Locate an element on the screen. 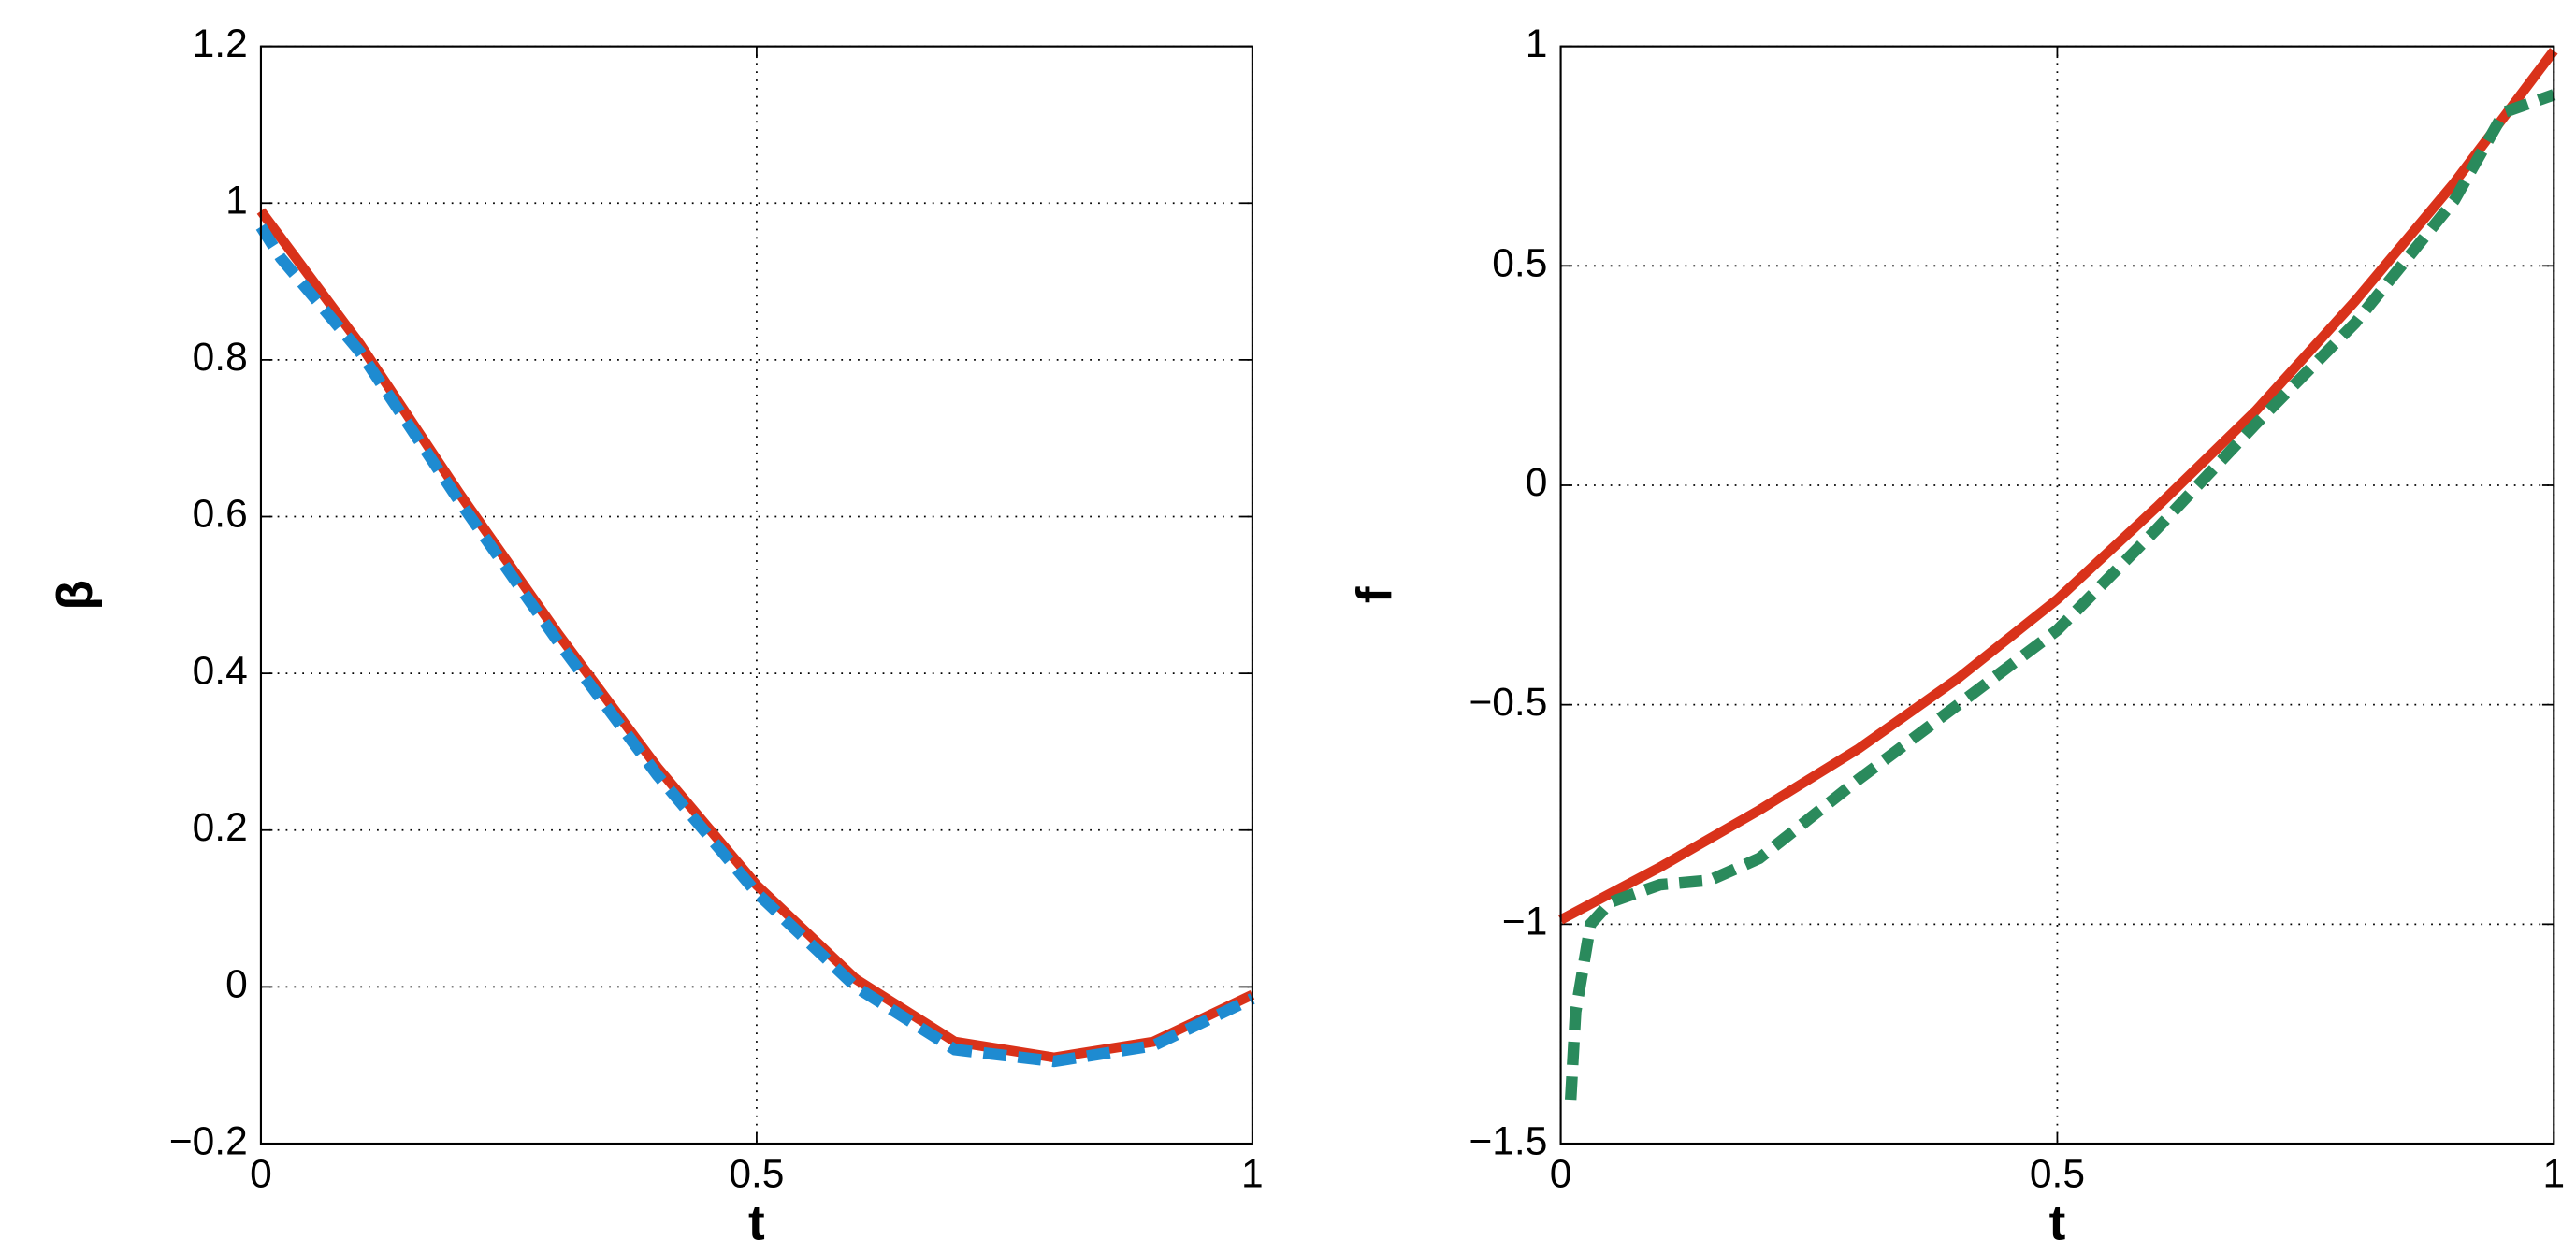  y-tick-label: 0.4 is located at coordinates (220, 670).